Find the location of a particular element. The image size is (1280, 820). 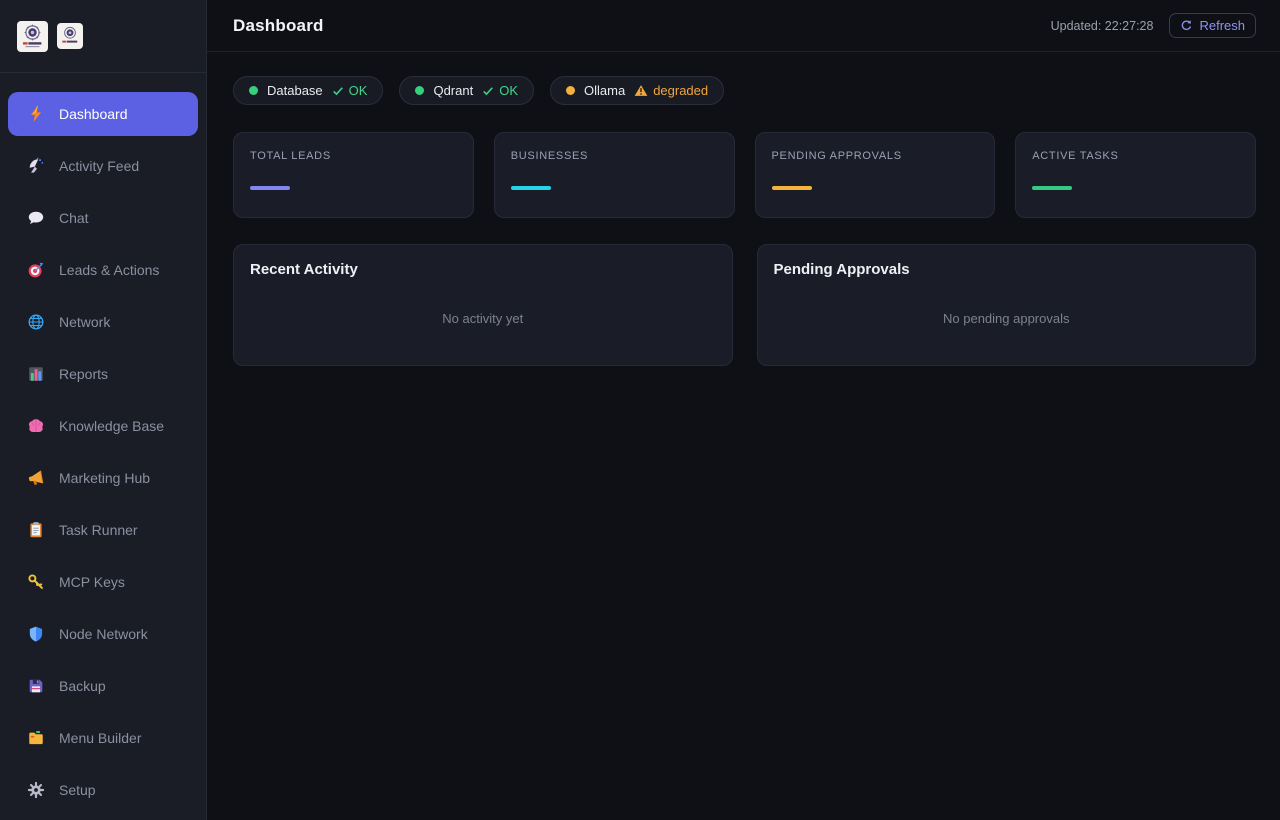

gear-icon is located at coordinates (36, 790).